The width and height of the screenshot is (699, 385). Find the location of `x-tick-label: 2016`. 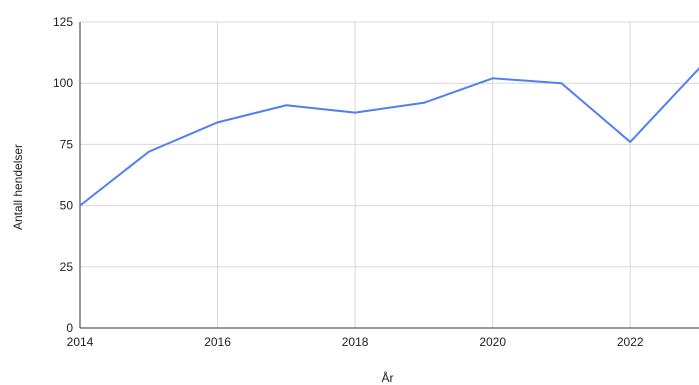

x-tick-label: 2016 is located at coordinates (217, 342).